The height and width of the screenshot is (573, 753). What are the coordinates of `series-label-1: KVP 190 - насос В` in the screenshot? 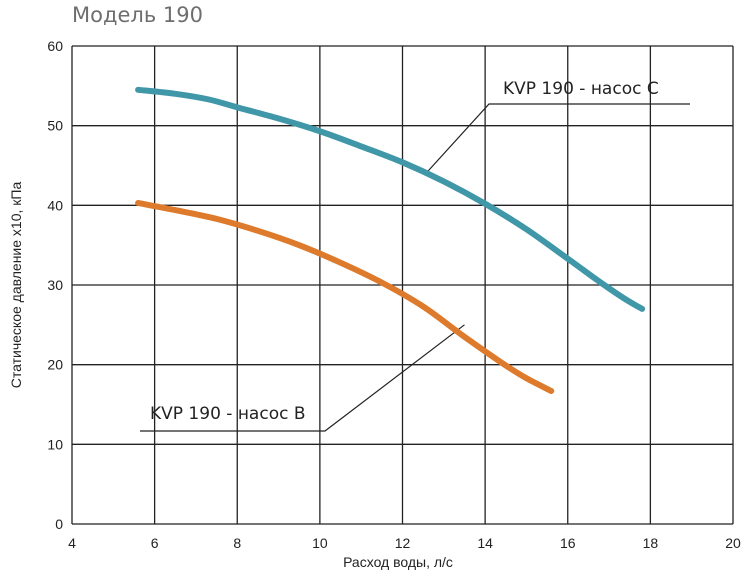 It's located at (228, 414).